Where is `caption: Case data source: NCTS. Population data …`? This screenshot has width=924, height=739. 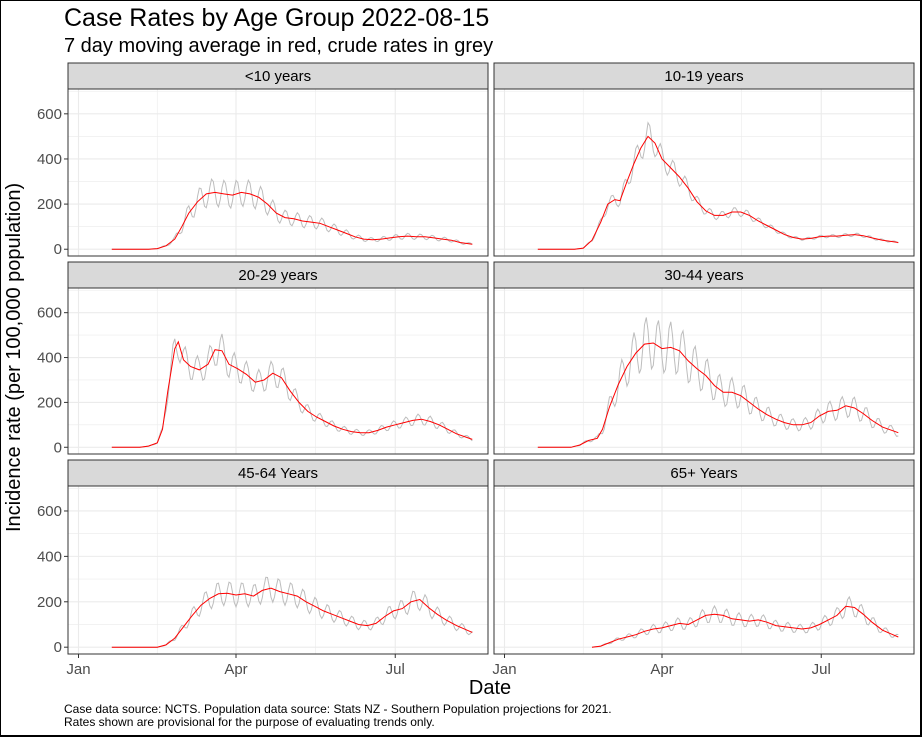
caption: Case data source: NCTS. Population data … is located at coordinates (338, 716).